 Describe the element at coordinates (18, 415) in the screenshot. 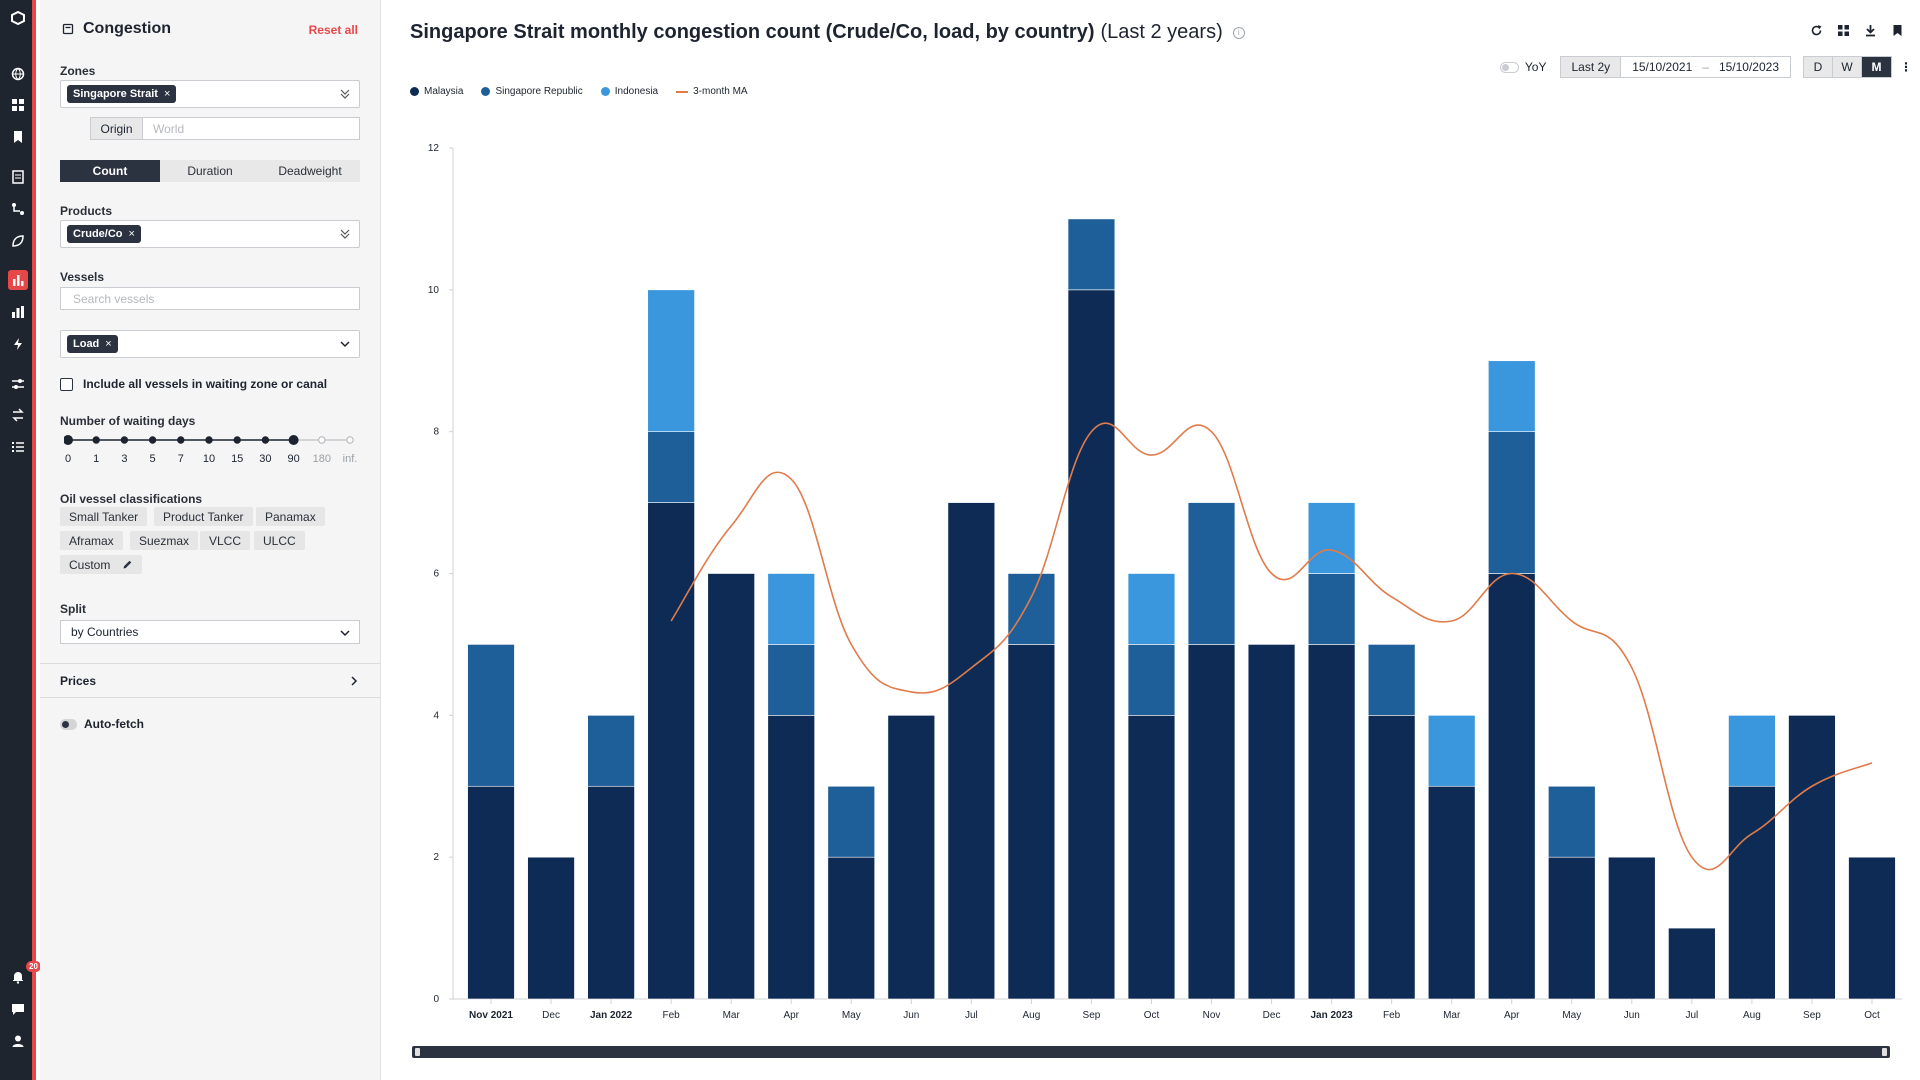

I see `transfer-icon` at that location.